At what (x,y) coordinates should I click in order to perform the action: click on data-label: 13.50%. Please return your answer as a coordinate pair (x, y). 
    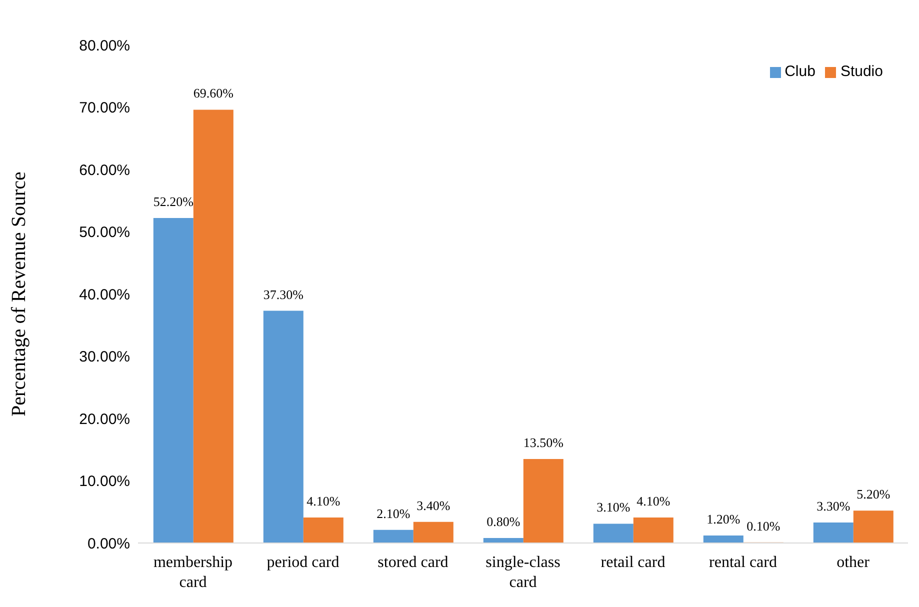
    Looking at the image, I should click on (543, 442).